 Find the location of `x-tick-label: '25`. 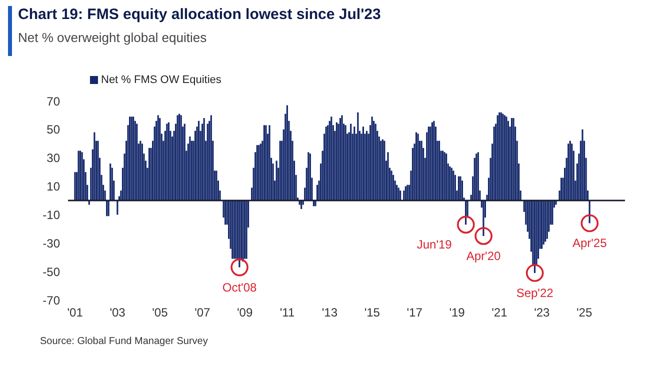

x-tick-label: '25 is located at coordinates (584, 313).